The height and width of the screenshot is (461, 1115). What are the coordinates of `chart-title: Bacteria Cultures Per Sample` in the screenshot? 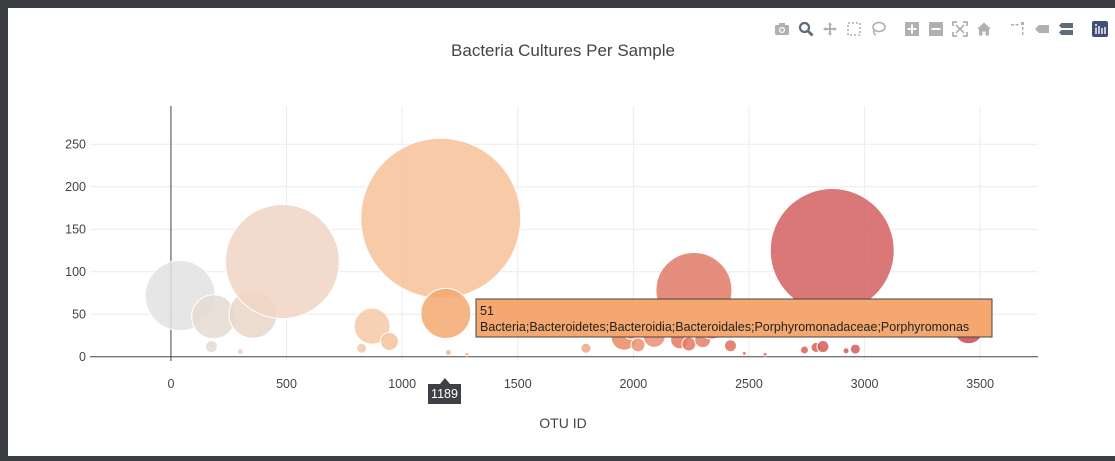 It's located at (563, 50).